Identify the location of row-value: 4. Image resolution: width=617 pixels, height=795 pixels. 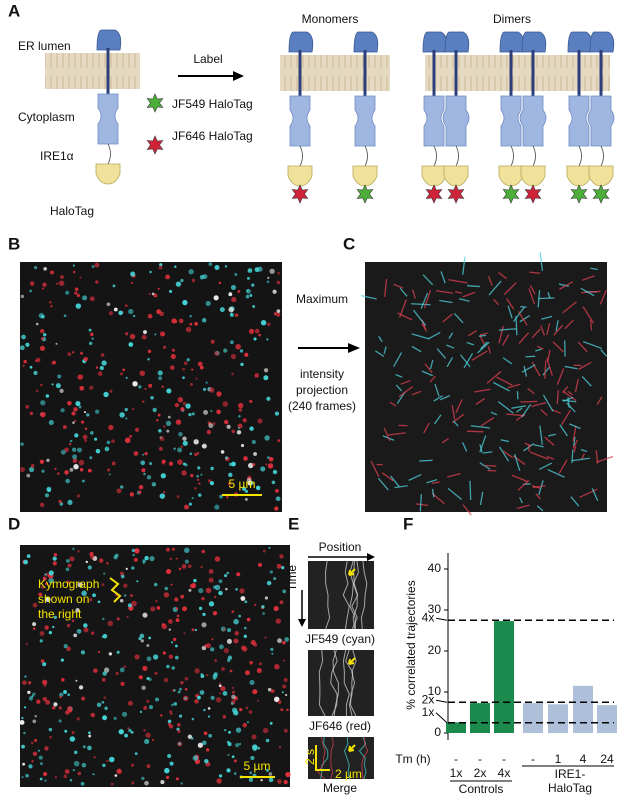
(583, 759).